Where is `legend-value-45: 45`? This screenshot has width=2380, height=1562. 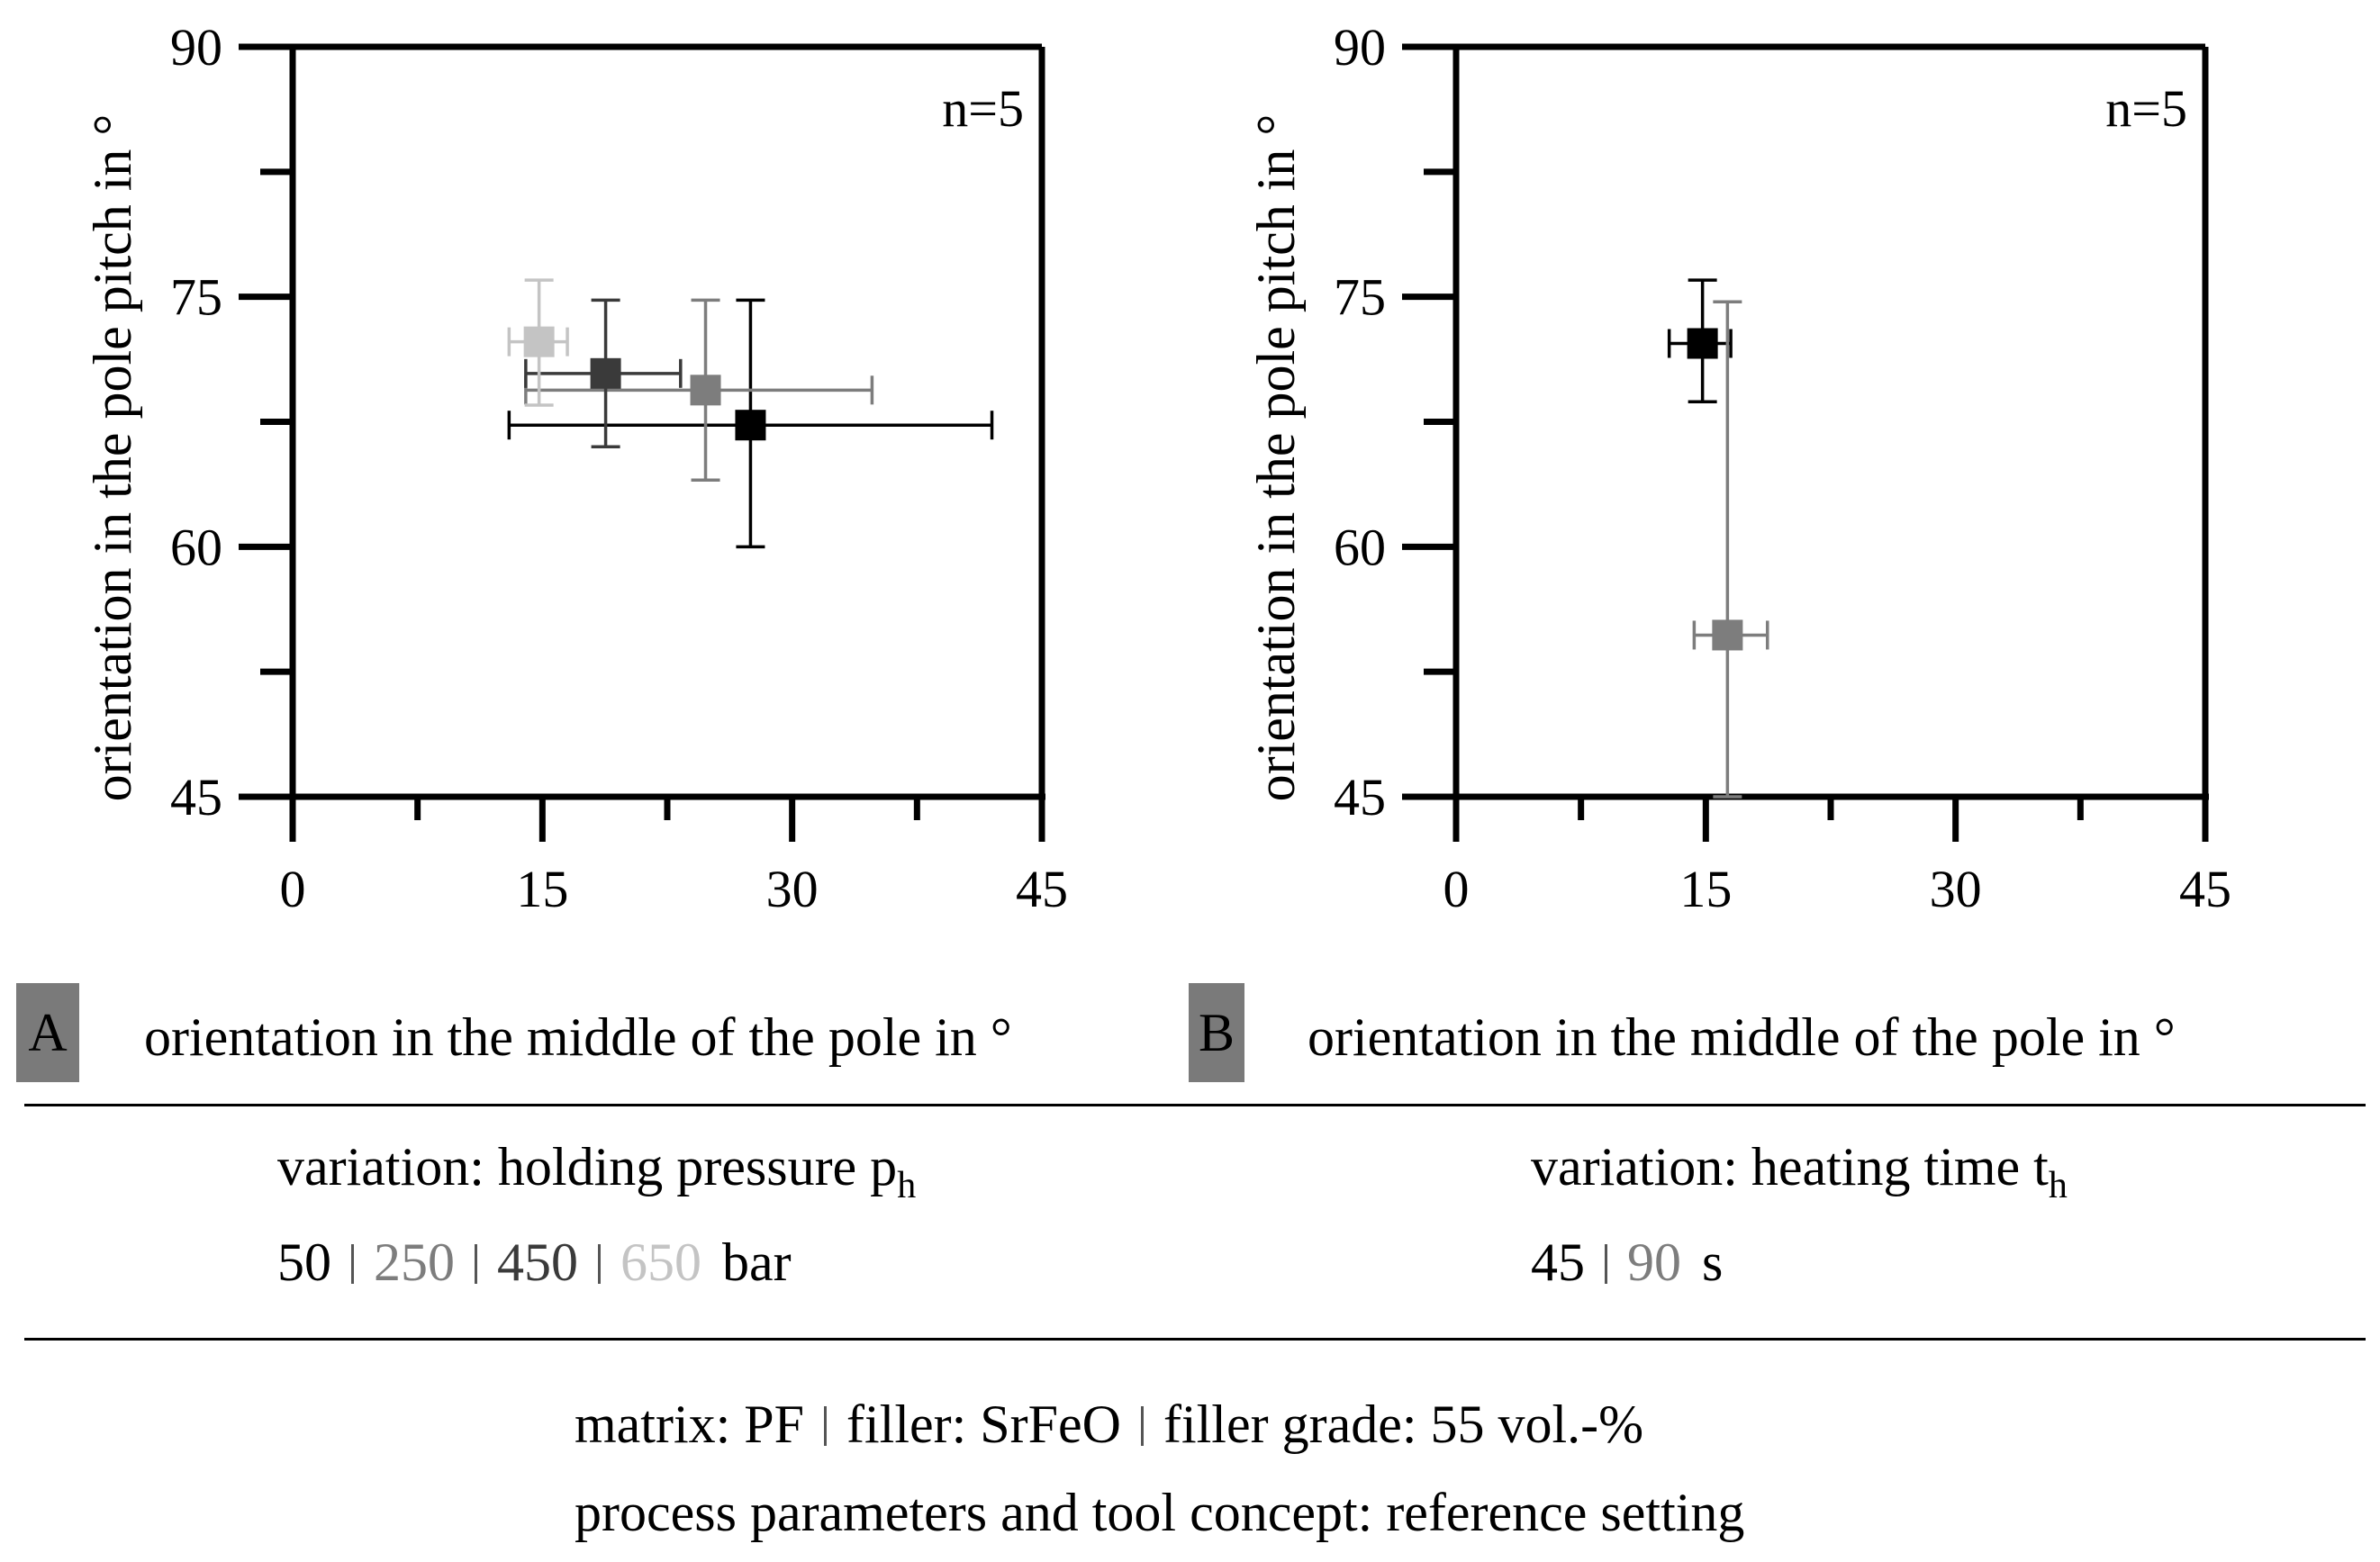 legend-value-45: 45 is located at coordinates (1558, 1262).